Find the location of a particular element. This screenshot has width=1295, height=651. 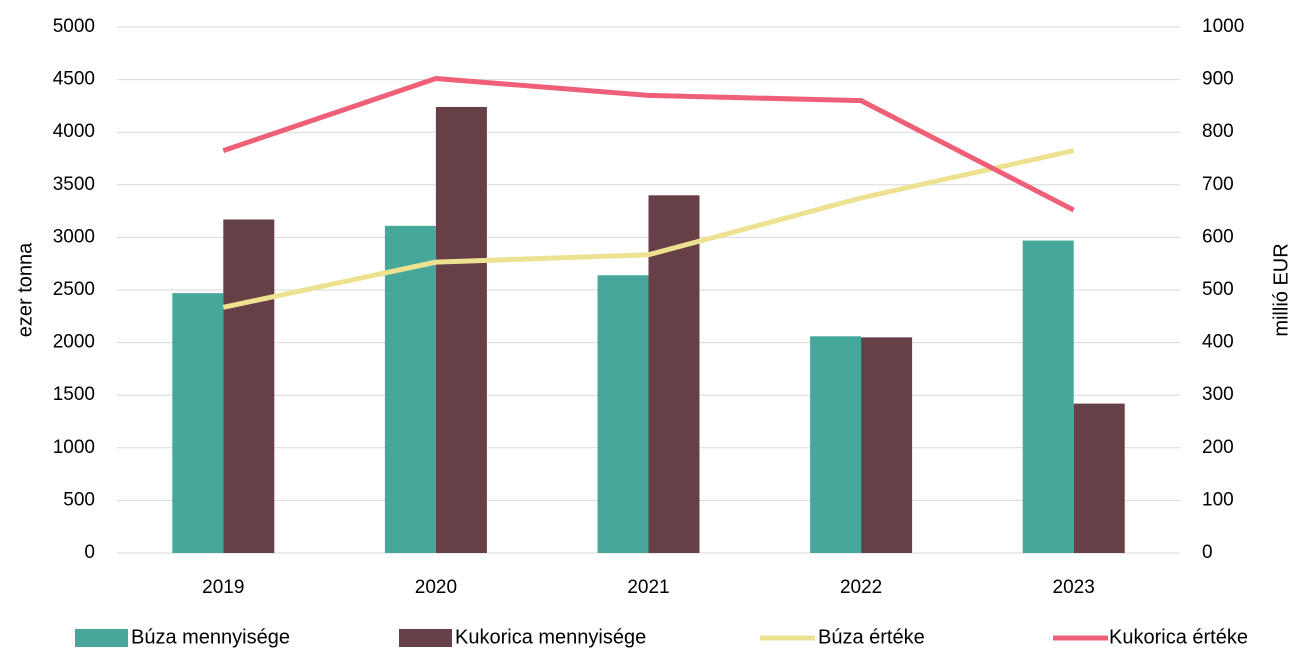

x-tick-label: 2021 is located at coordinates (648, 587).